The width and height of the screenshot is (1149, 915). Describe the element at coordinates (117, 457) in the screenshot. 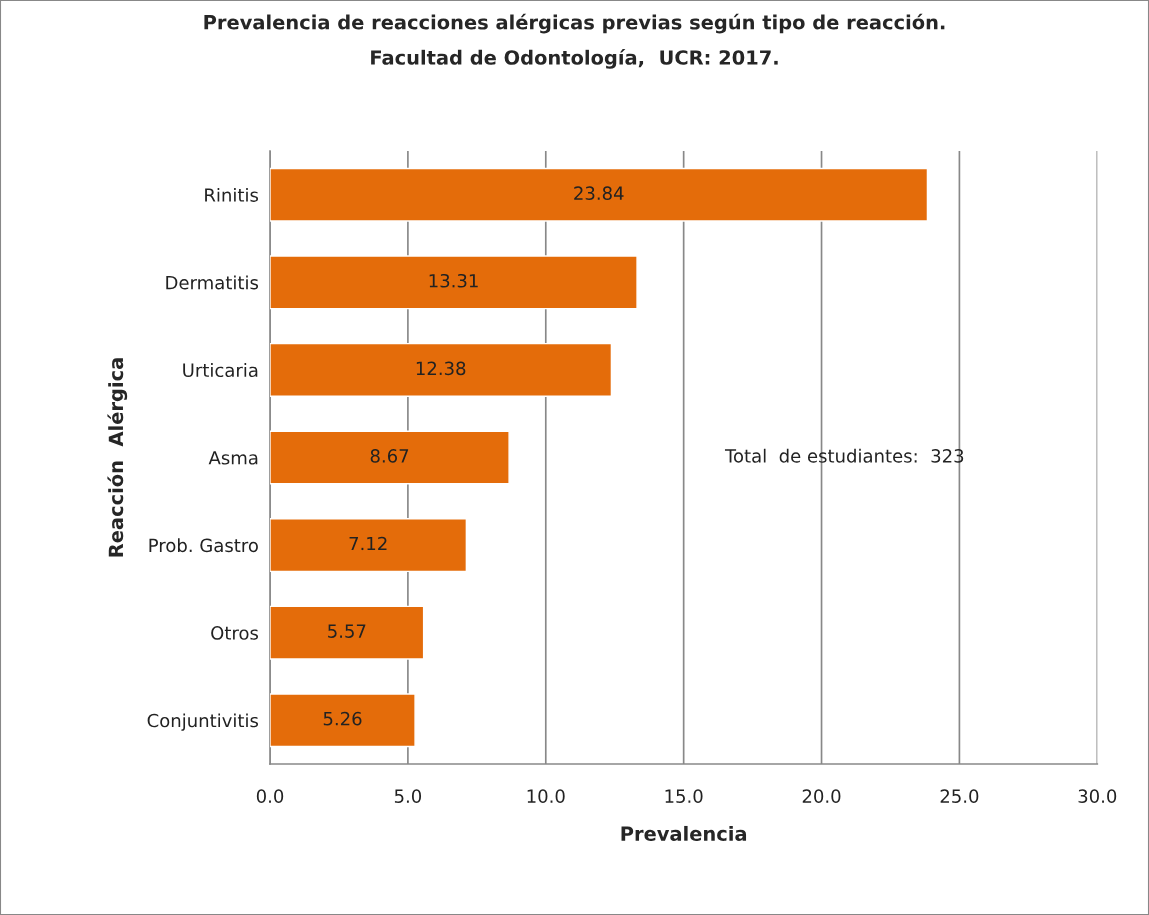

I see `y-axis-title: Reacción Alérgica` at that location.